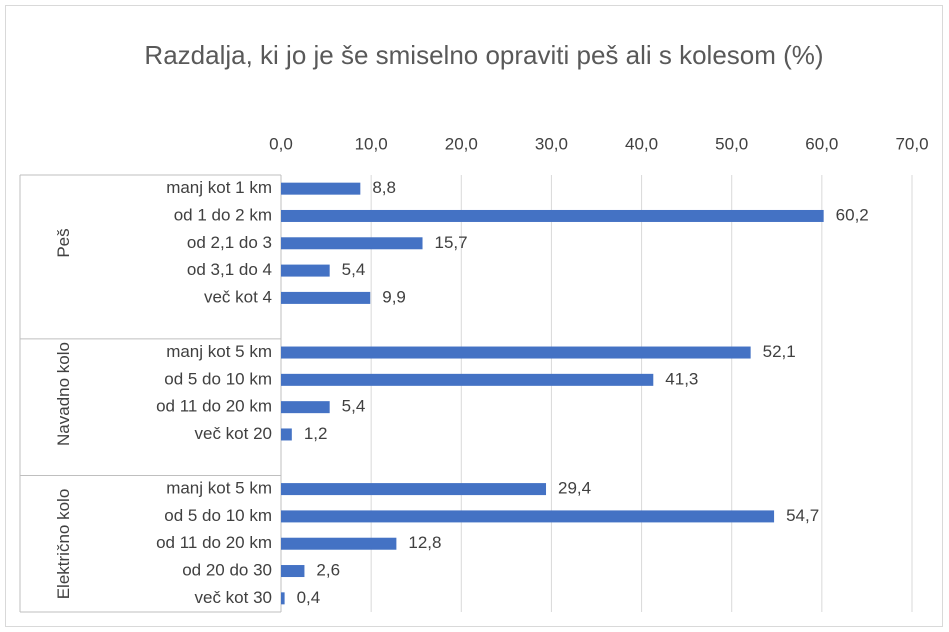 This screenshot has height=632, width=949. Describe the element at coordinates (461, 143) in the screenshot. I see `x-tick-label: 20,0` at that location.